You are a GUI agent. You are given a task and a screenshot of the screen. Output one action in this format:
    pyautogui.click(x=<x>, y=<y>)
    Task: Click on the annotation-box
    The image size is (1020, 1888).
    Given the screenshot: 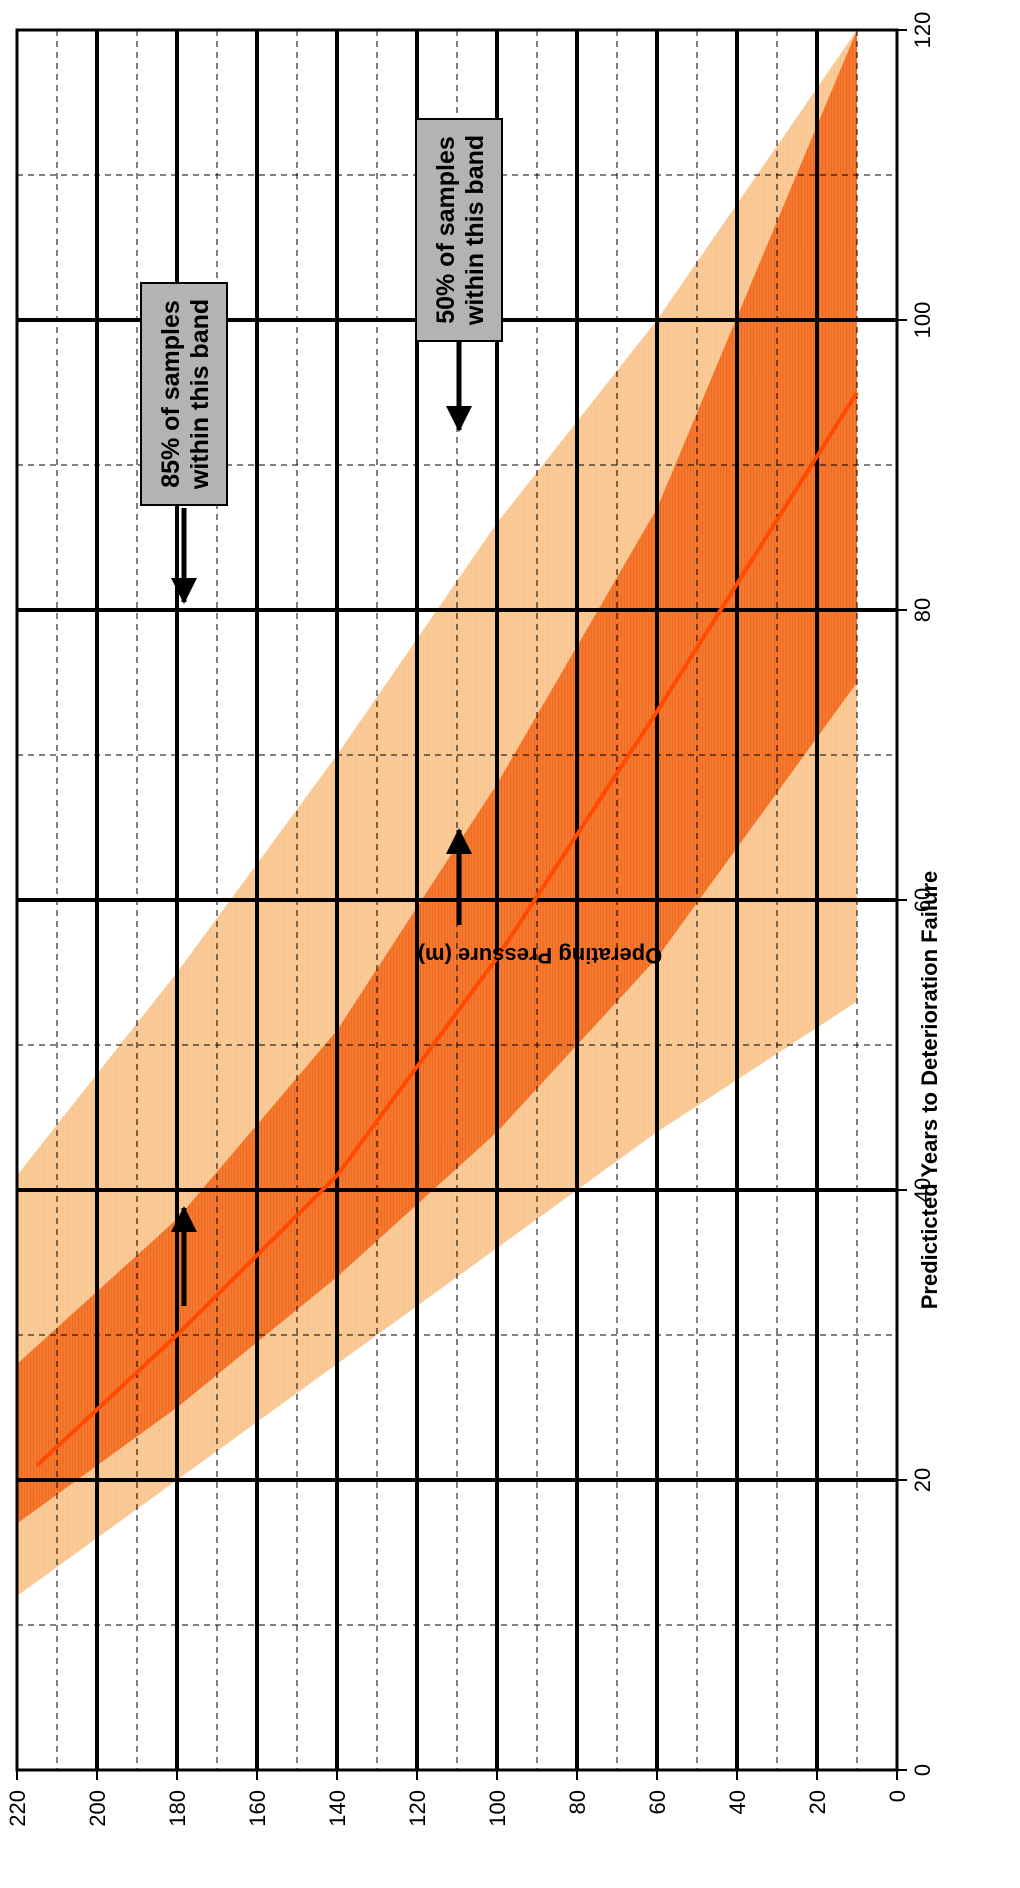 What is the action you would take?
    pyautogui.click(x=184, y=394)
    